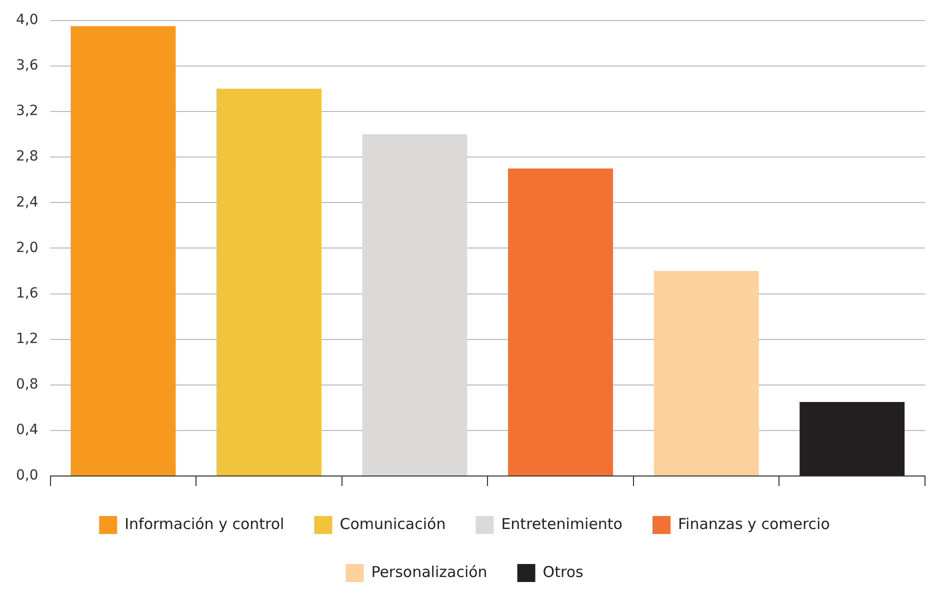  I want to click on y-tick-label: 2,8, so click(27, 156).